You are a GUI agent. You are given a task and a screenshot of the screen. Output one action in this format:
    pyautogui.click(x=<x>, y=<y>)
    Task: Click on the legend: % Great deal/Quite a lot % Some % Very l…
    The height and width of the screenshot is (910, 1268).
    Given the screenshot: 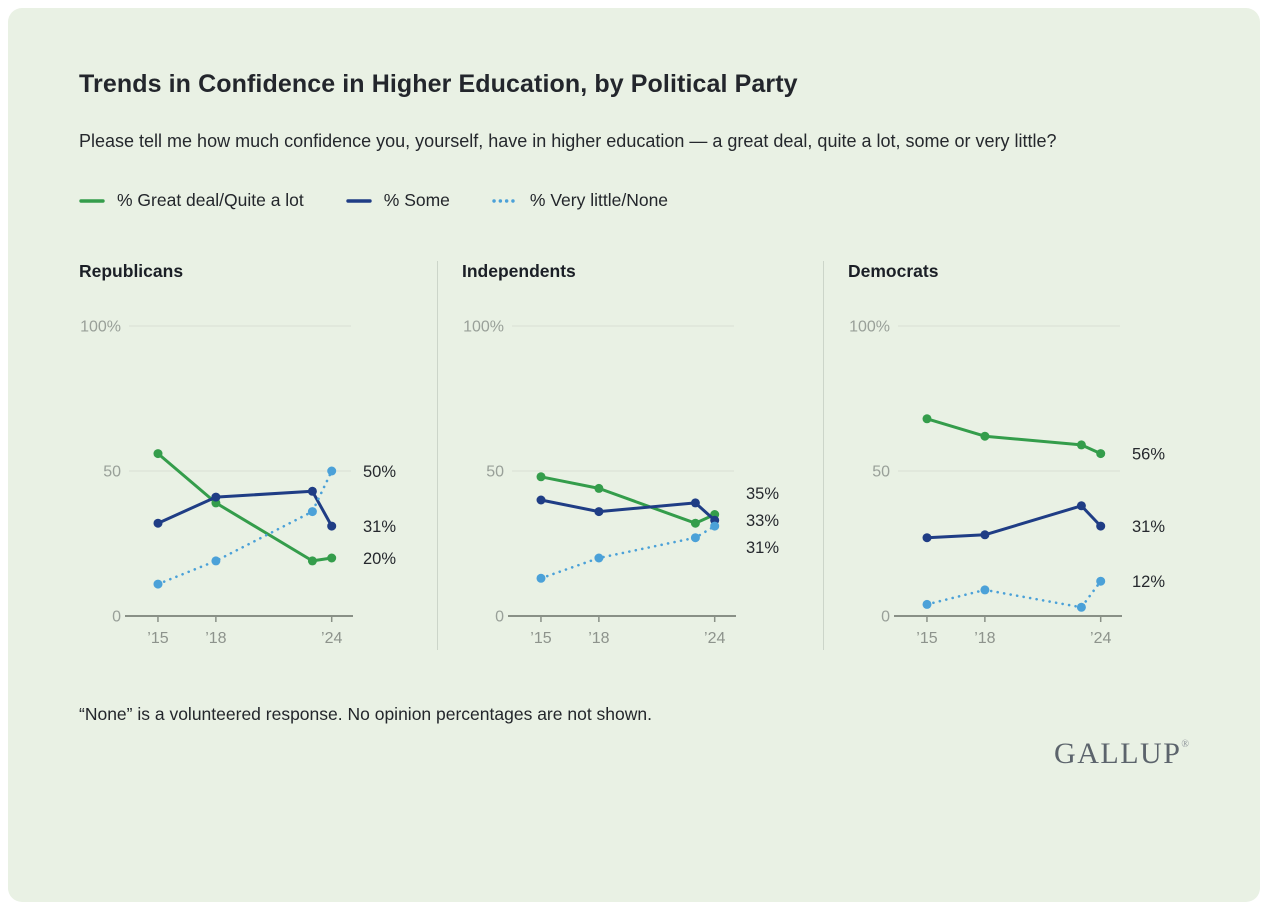 What is the action you would take?
    pyautogui.click(x=634, y=200)
    